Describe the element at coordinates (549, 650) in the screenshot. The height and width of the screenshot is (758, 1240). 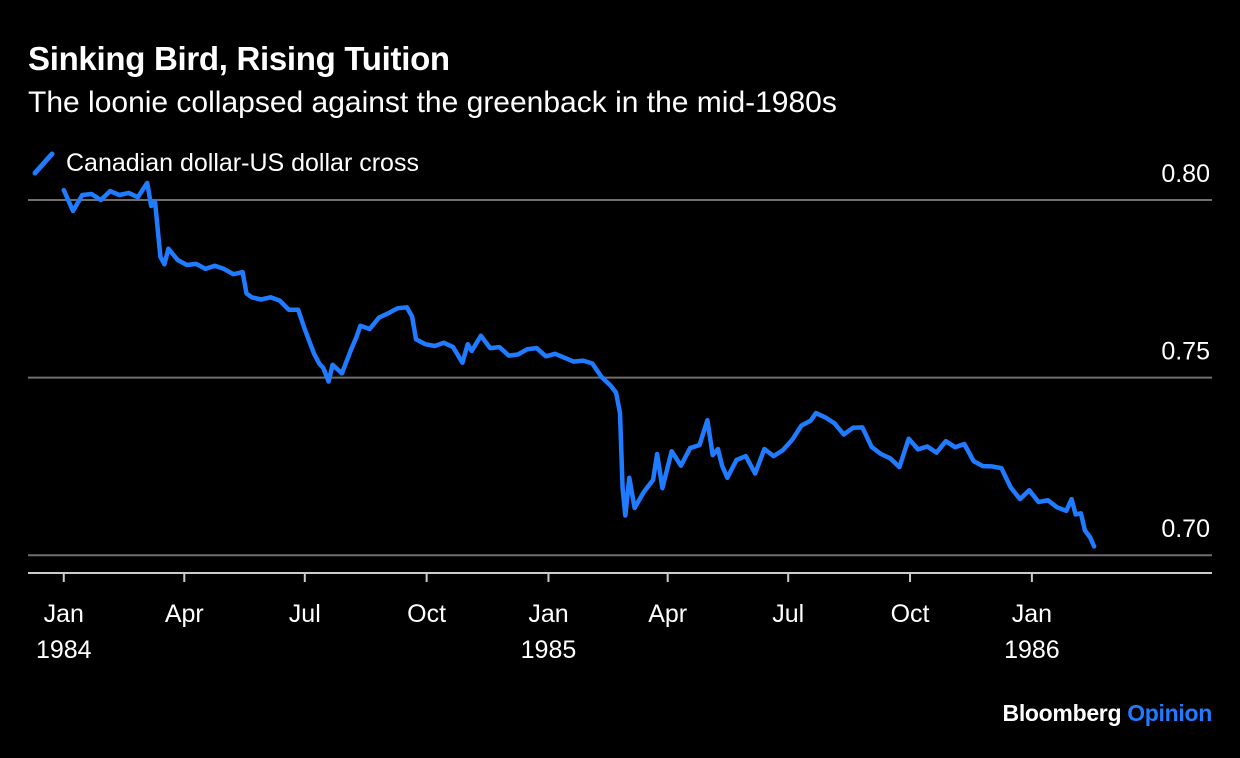
I see `x-tick-label: 1985` at that location.